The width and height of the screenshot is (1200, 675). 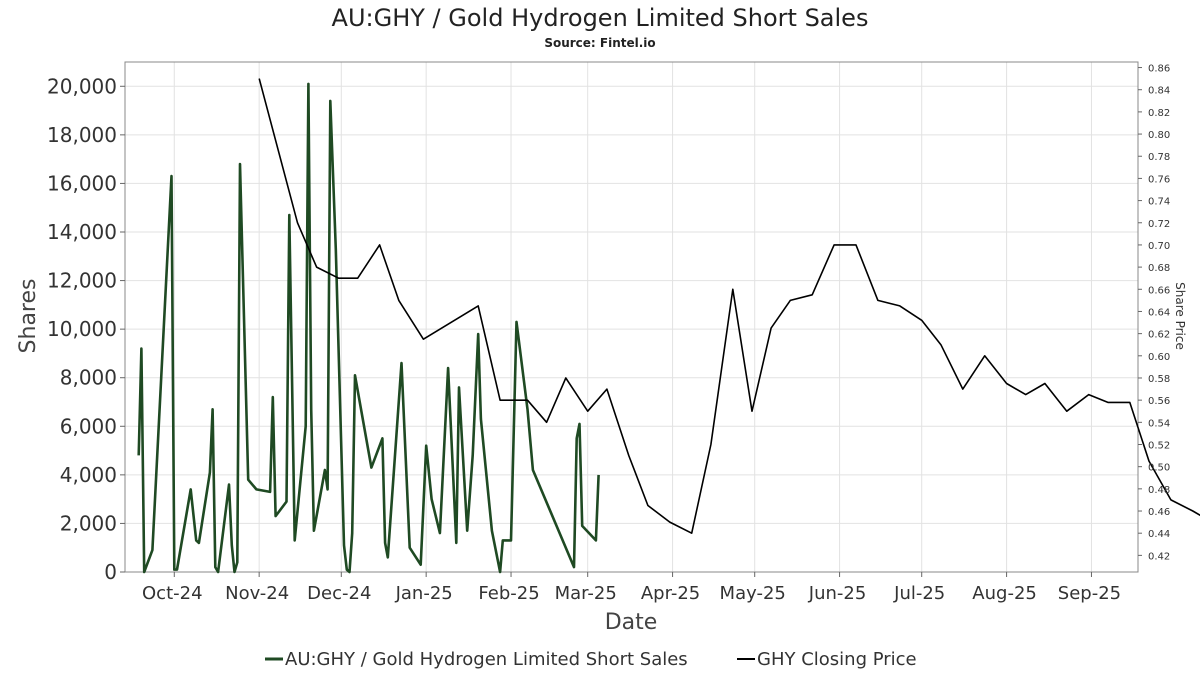 I want to click on right-tick-label: 0.78, so click(x=1159, y=157).